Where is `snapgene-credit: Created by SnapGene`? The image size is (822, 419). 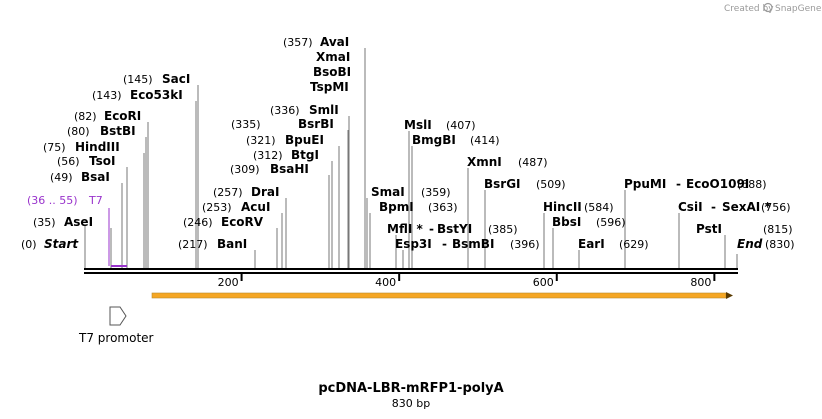
snapgene-credit: Created by SnapGene is located at coordinates (773, 8).